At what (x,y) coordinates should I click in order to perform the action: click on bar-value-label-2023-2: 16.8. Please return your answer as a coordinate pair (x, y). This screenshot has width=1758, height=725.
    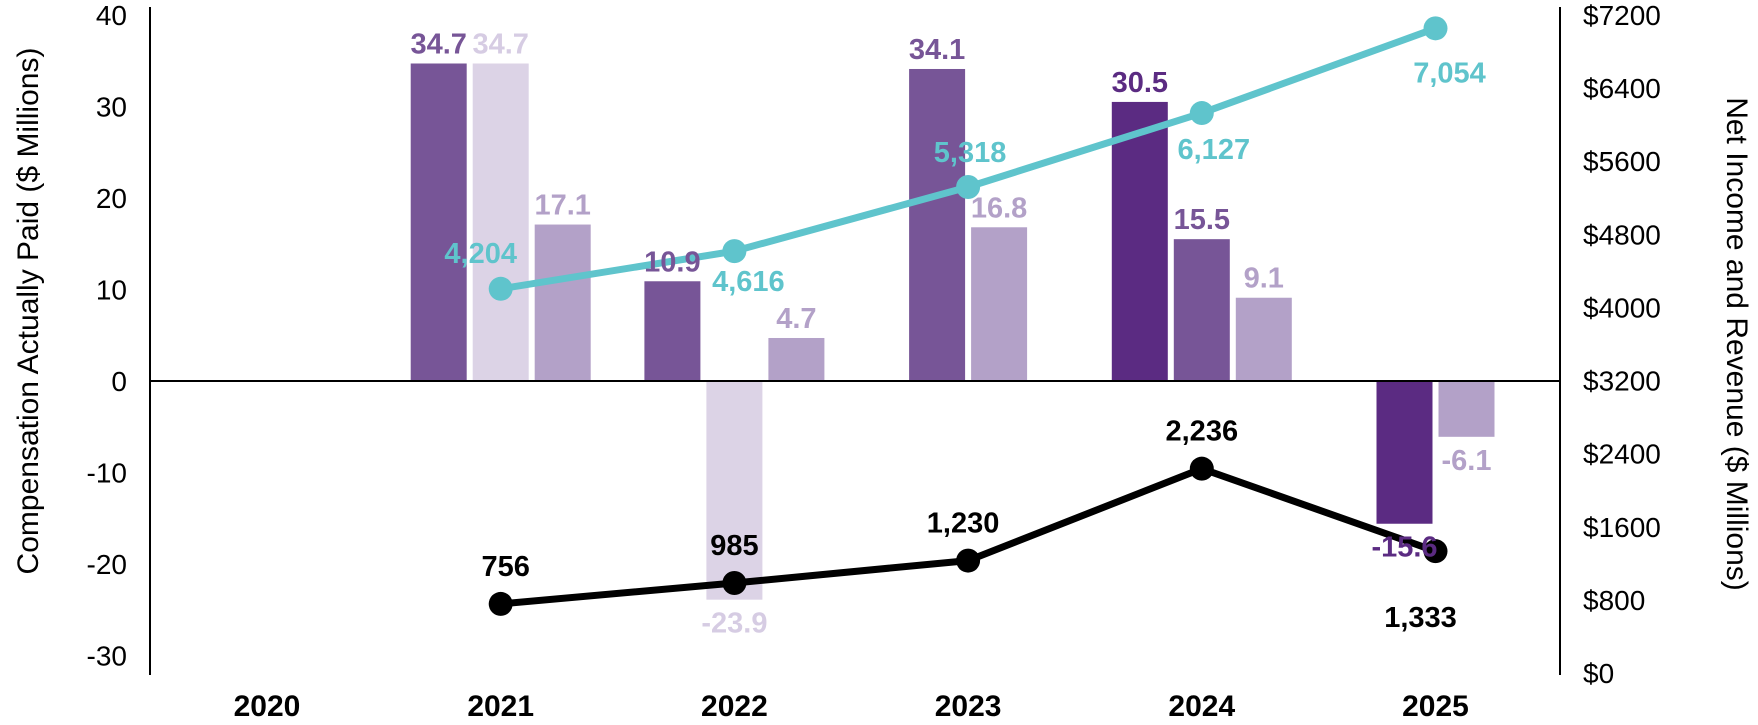
    Looking at the image, I should click on (999, 208).